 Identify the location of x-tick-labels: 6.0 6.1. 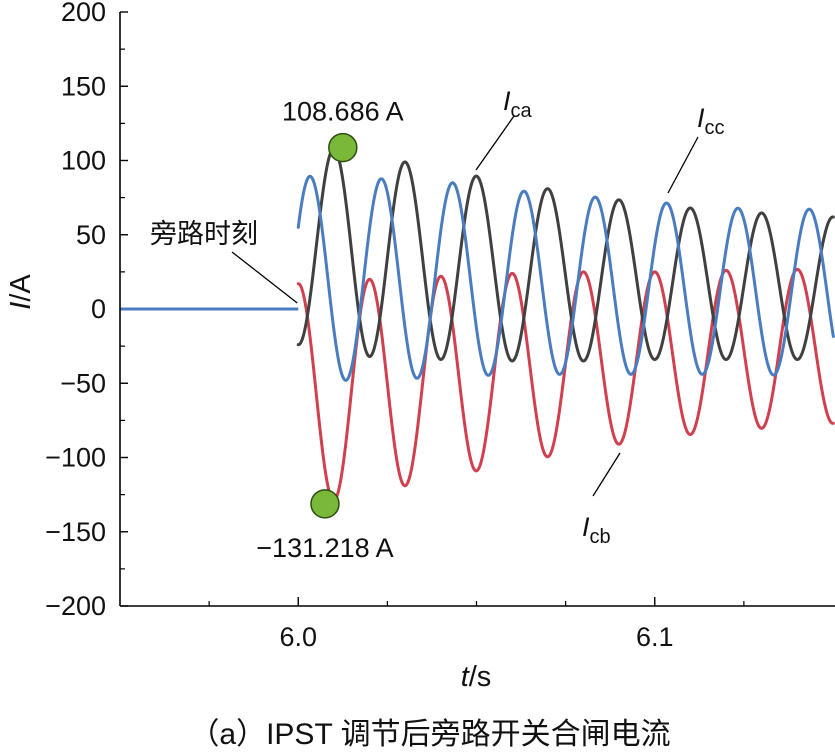
(476, 637).